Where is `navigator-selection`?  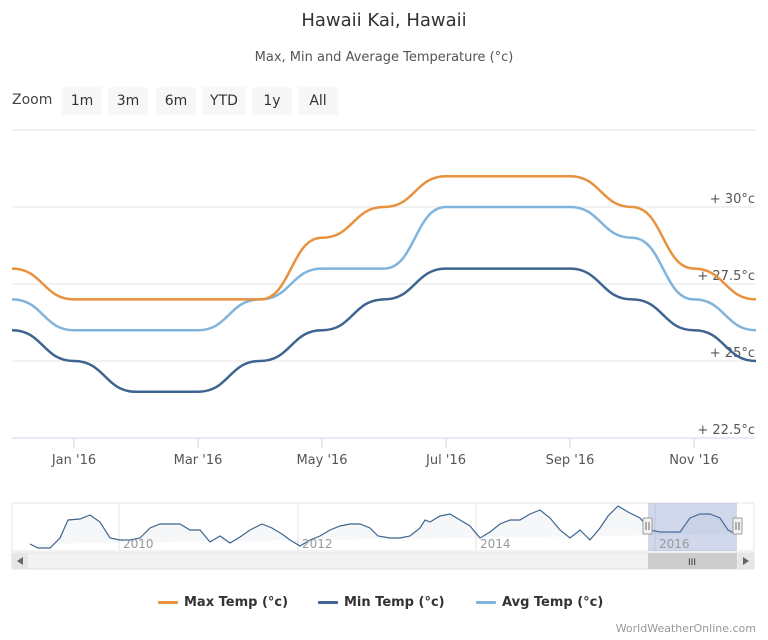 navigator-selection is located at coordinates (692, 527).